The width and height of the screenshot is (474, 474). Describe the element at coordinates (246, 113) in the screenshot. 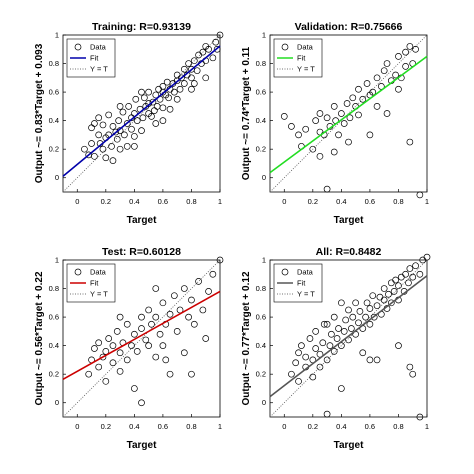

I see `y-axis-label: Output ~= 0.74*Target + 0.11` at that location.